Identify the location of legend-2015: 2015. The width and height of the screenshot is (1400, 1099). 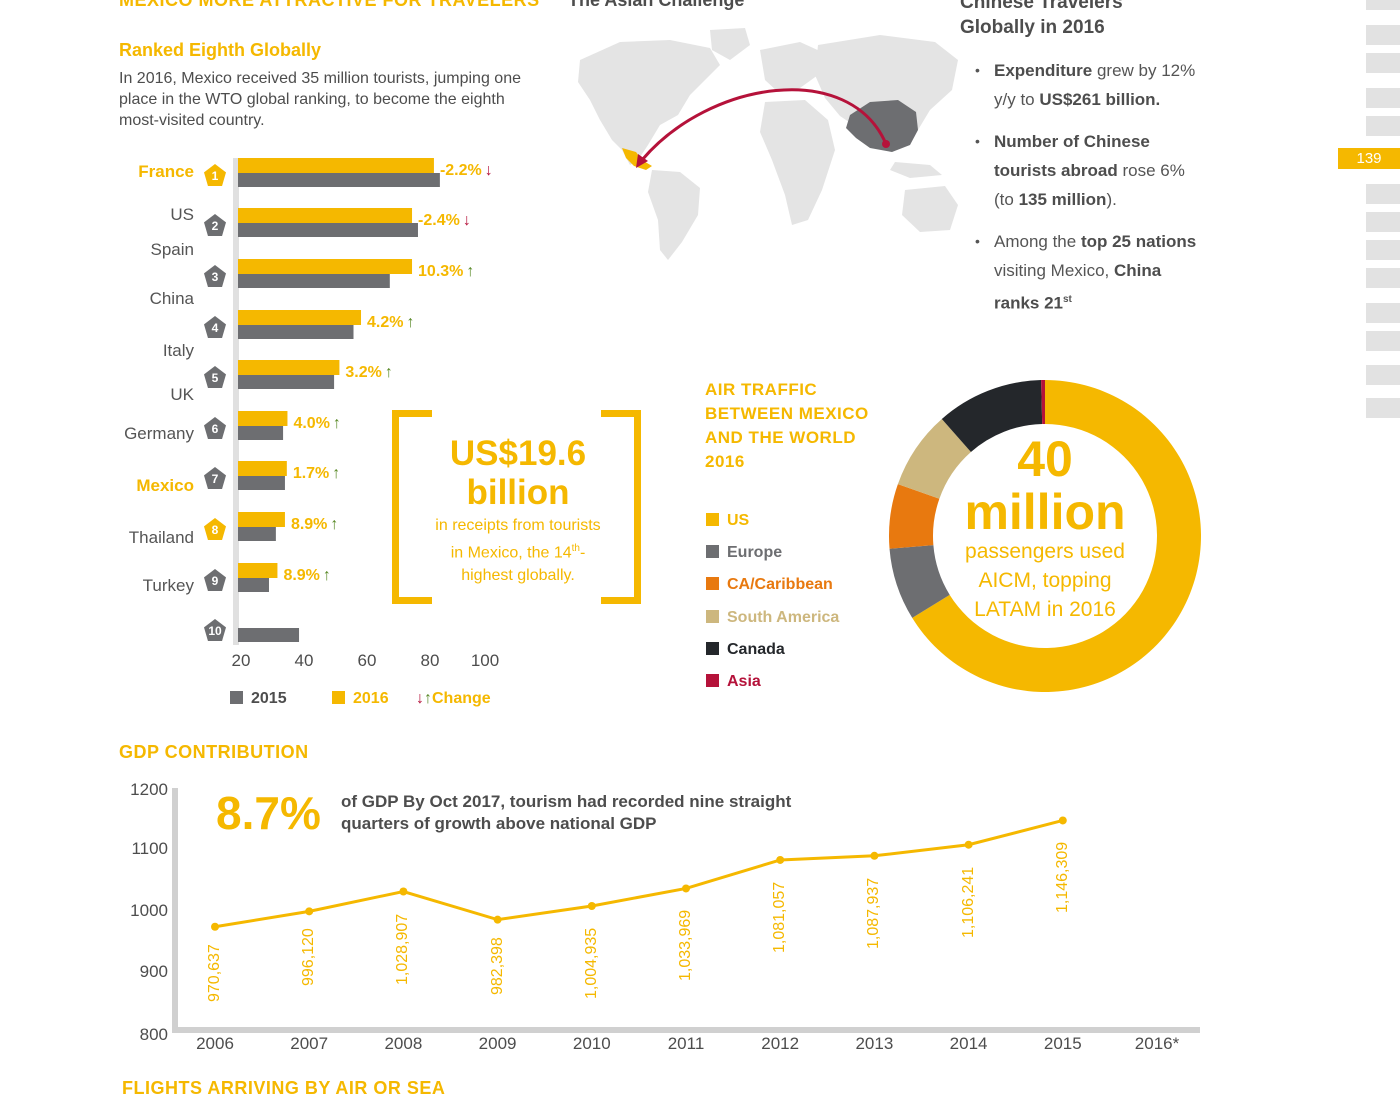
(258, 699).